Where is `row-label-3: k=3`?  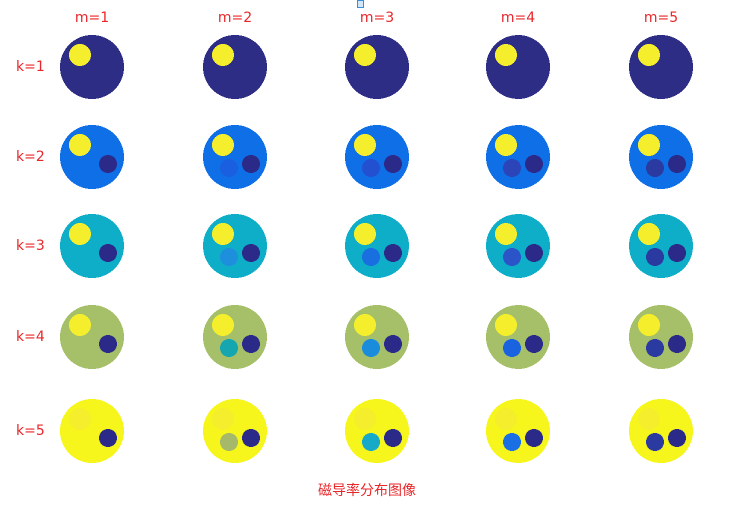 row-label-3: k=3 is located at coordinates (30, 246).